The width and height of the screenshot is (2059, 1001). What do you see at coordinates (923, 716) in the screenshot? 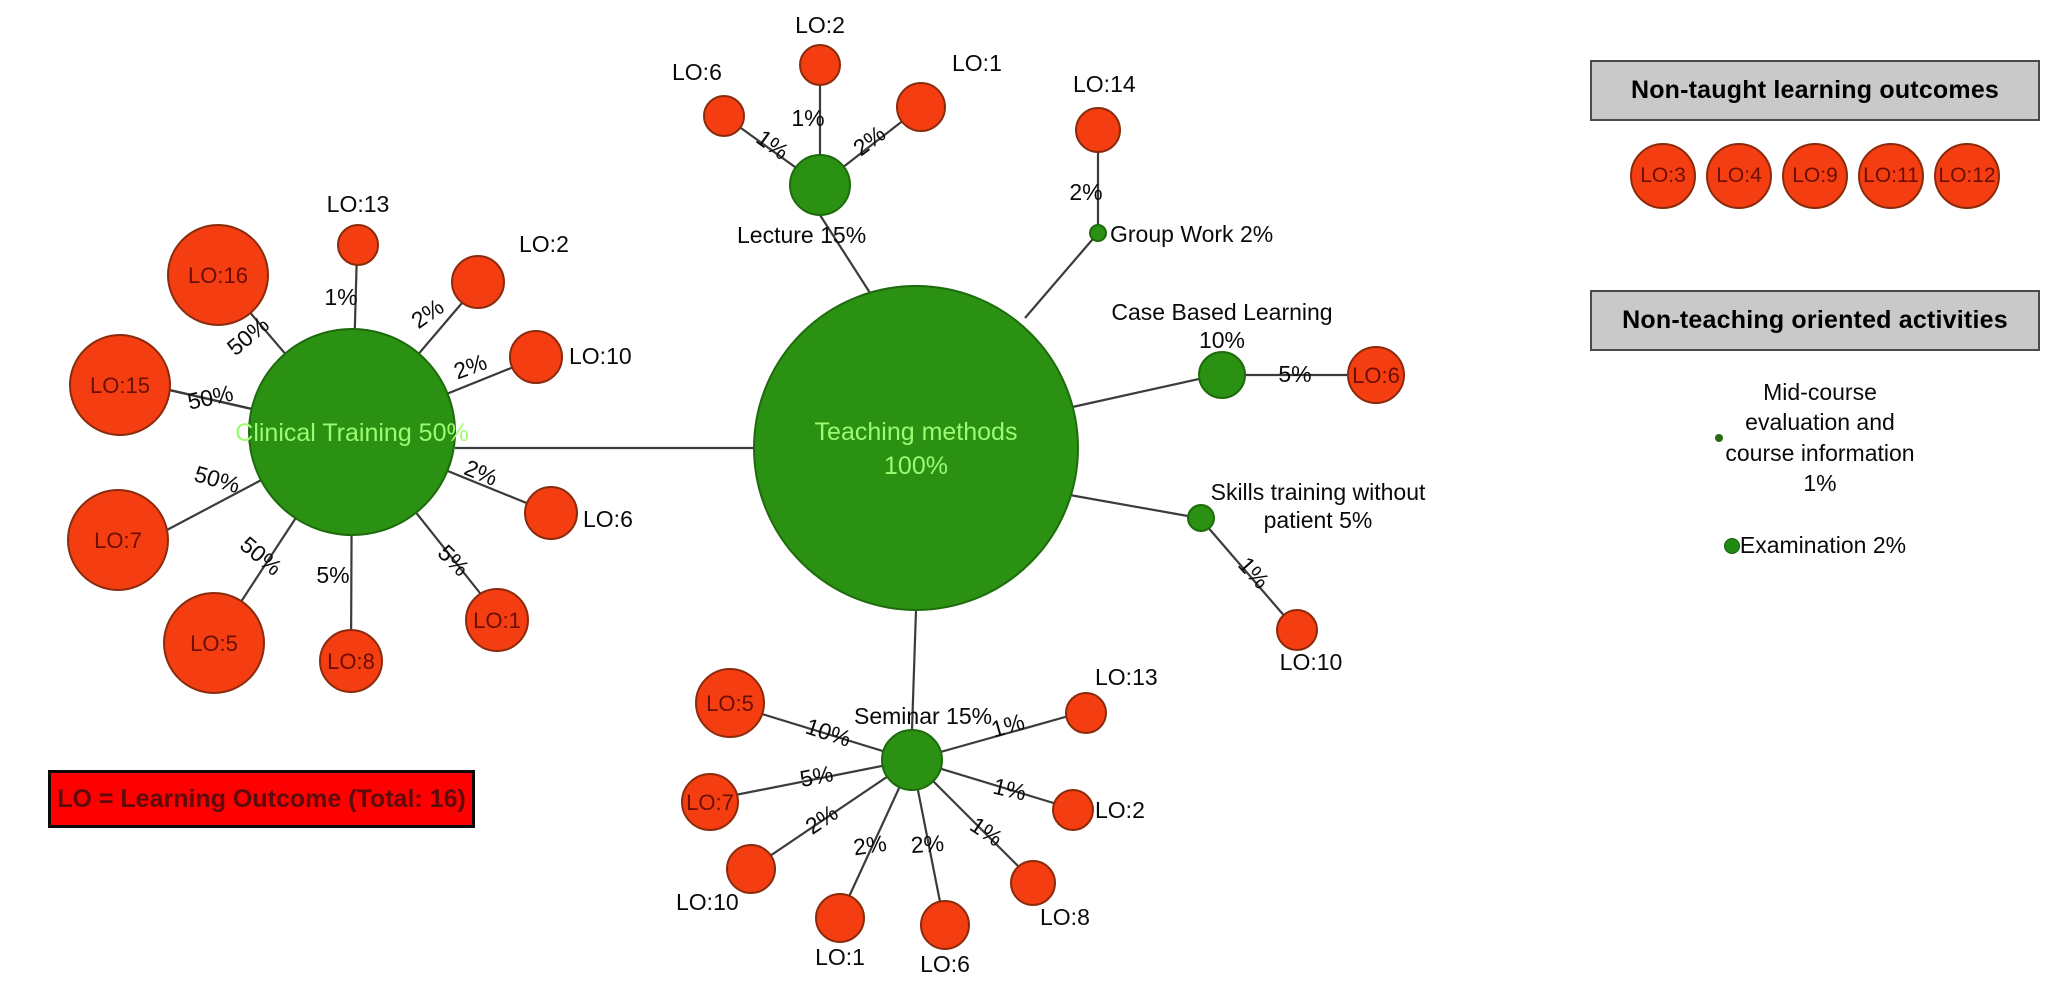
I see `method-label-seminar: Seminar 15%` at bounding box center [923, 716].